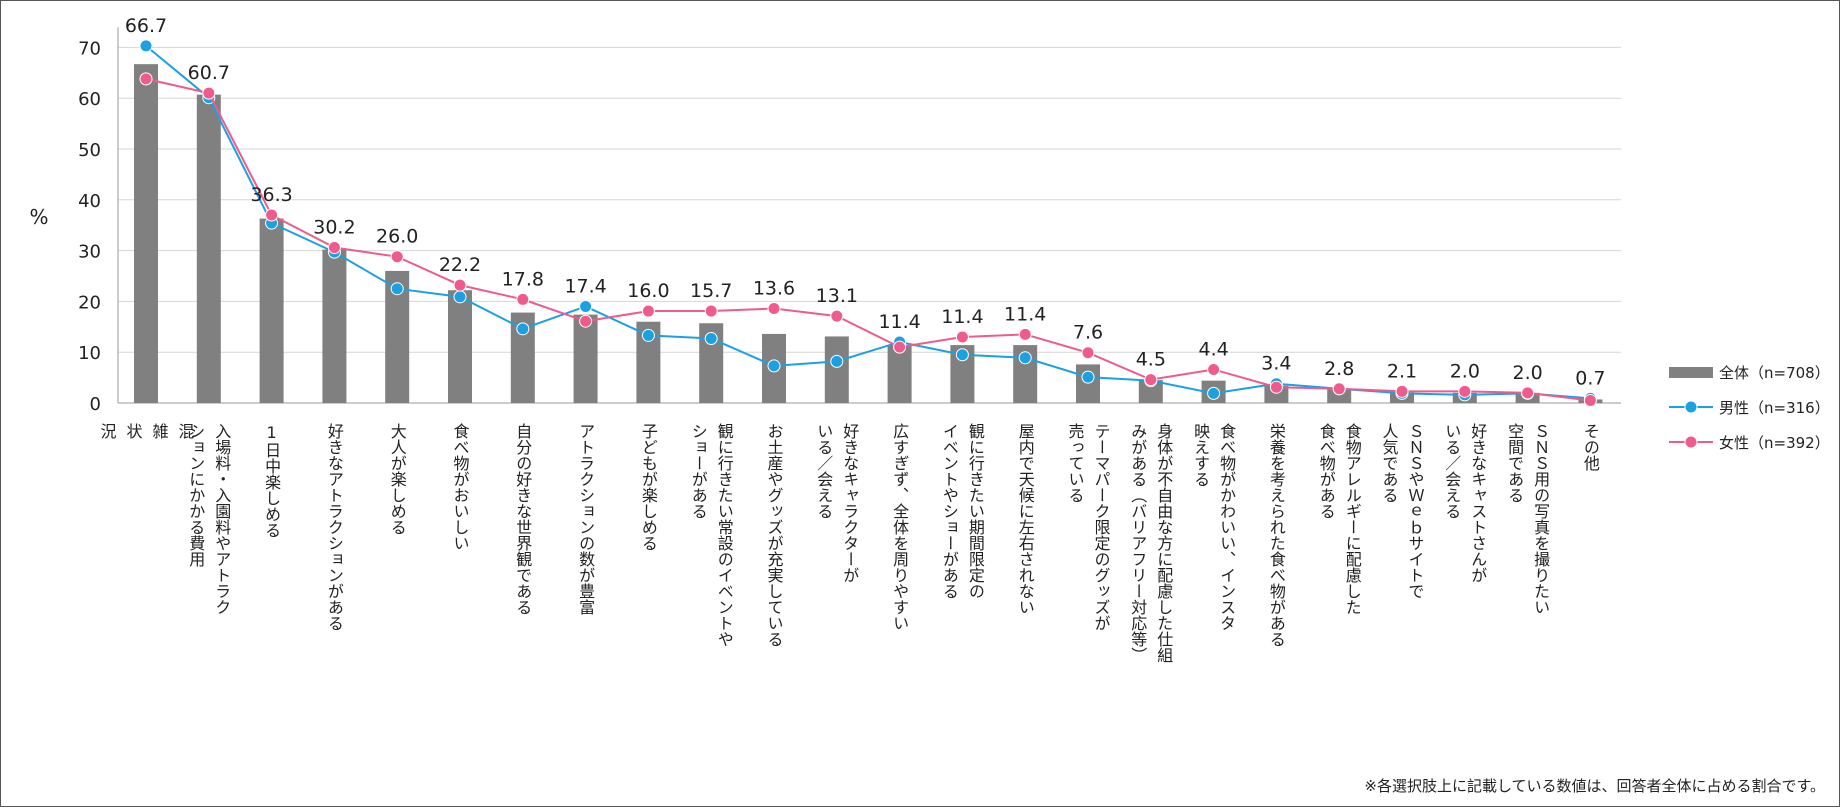 This screenshot has width=1840, height=810. Describe the element at coordinates (38, 217) in the screenshot. I see `y-axis-title: %` at that location.